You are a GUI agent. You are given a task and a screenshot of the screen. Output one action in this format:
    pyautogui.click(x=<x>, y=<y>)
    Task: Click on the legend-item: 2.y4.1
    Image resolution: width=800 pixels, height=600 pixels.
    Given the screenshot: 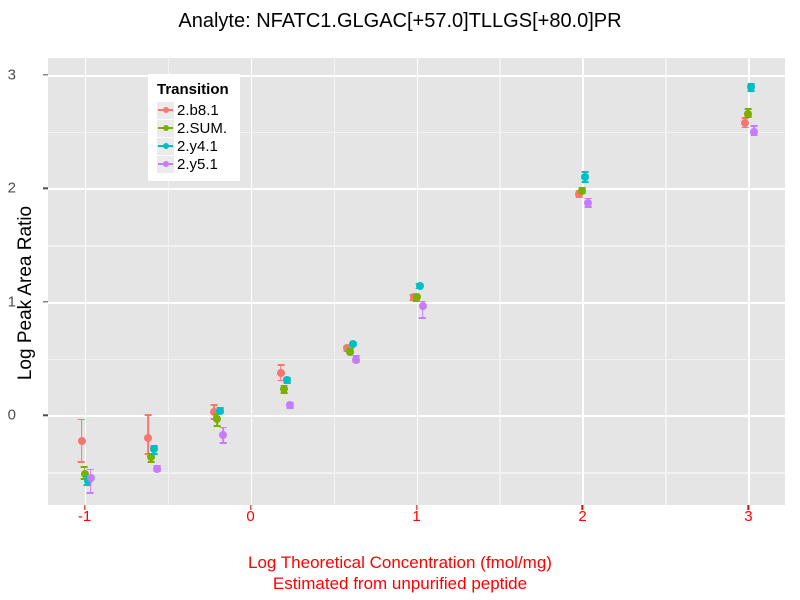 What is the action you would take?
    pyautogui.click(x=193, y=146)
    